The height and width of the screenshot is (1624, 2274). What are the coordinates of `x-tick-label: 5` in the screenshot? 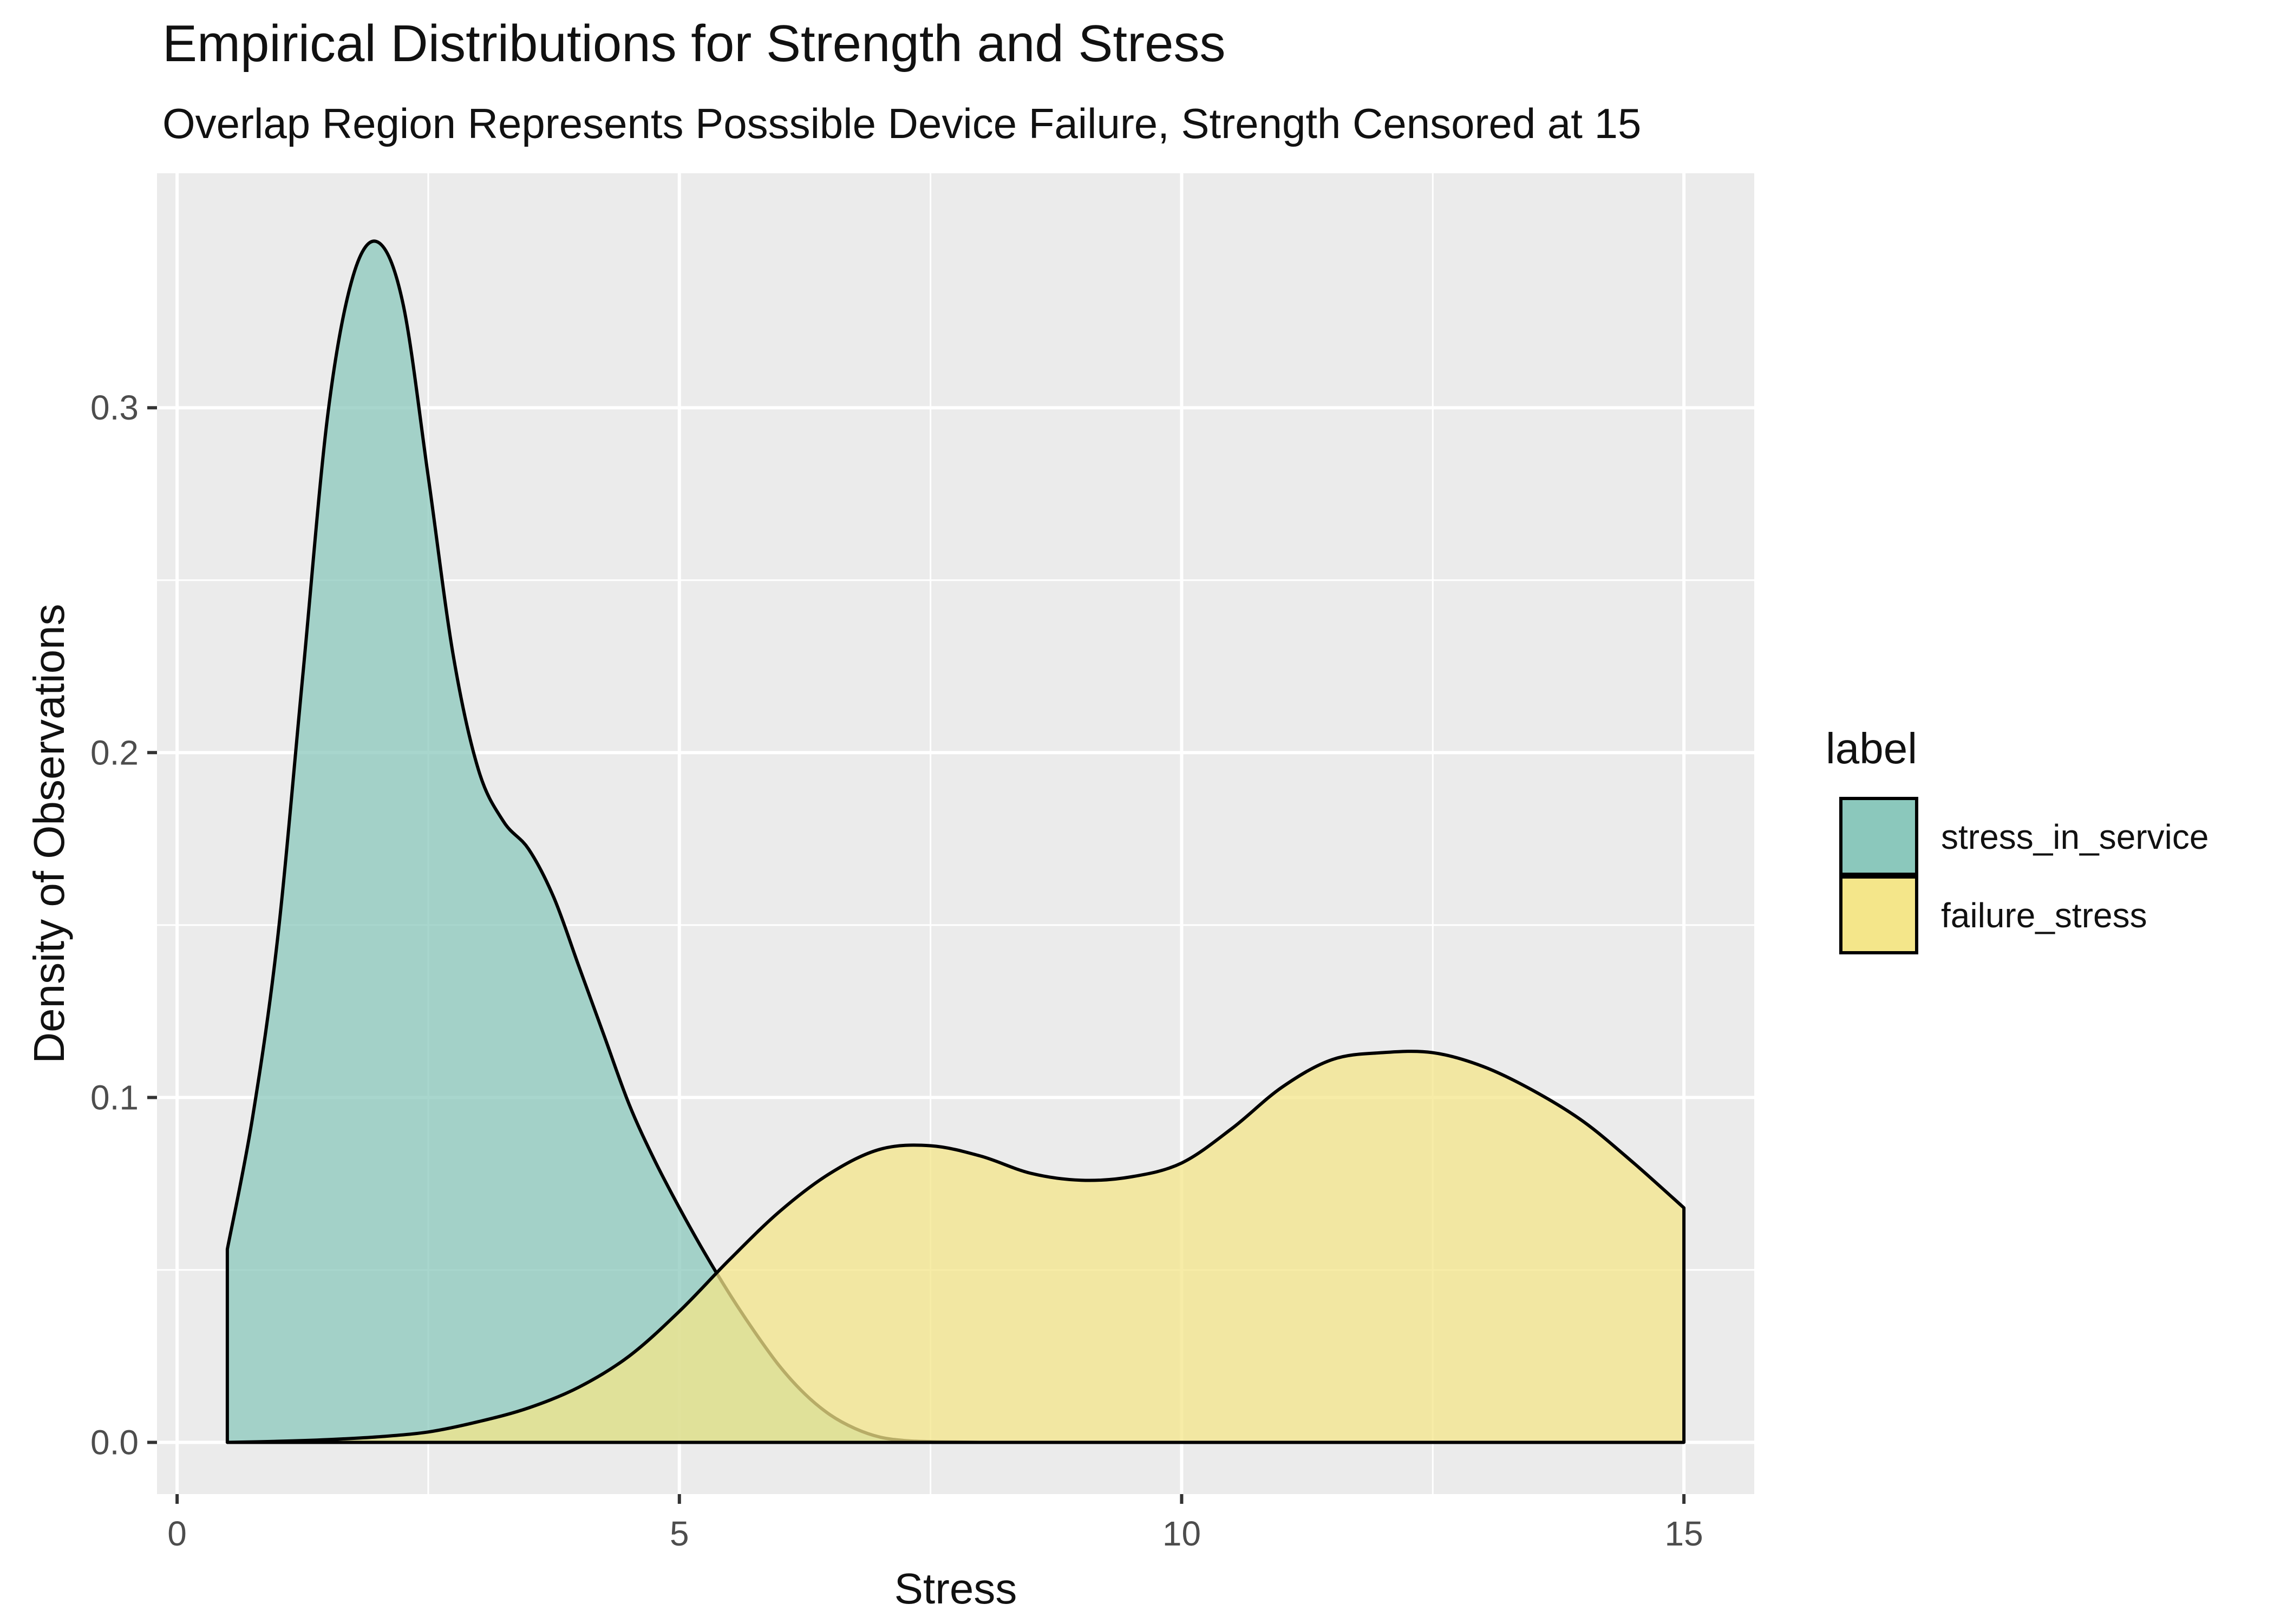 It's located at (680, 1533).